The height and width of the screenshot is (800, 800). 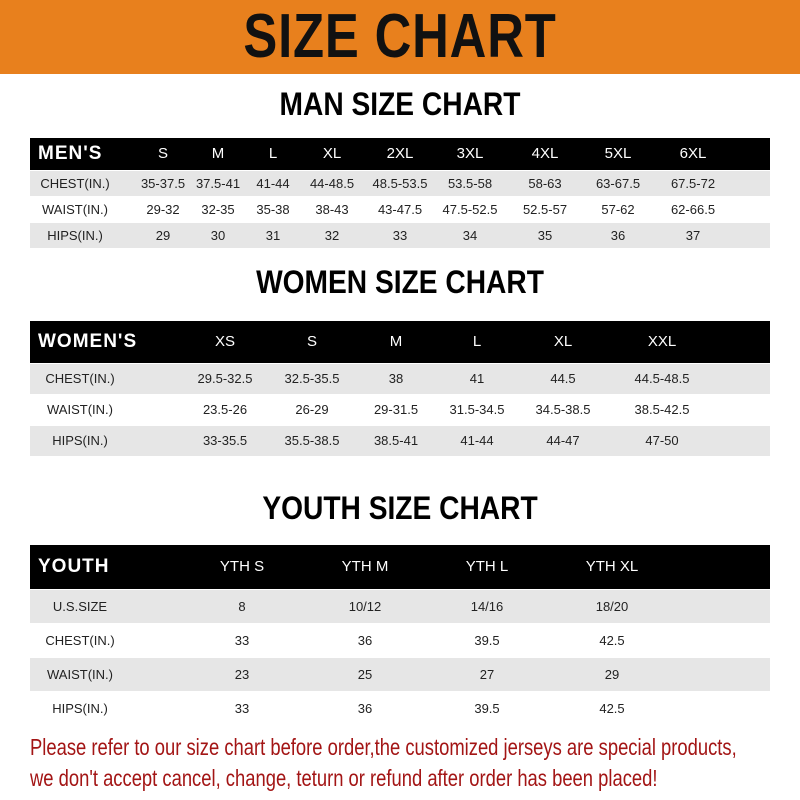 What do you see at coordinates (487, 566) in the screenshot?
I see `size-column-header: YTH L` at bounding box center [487, 566].